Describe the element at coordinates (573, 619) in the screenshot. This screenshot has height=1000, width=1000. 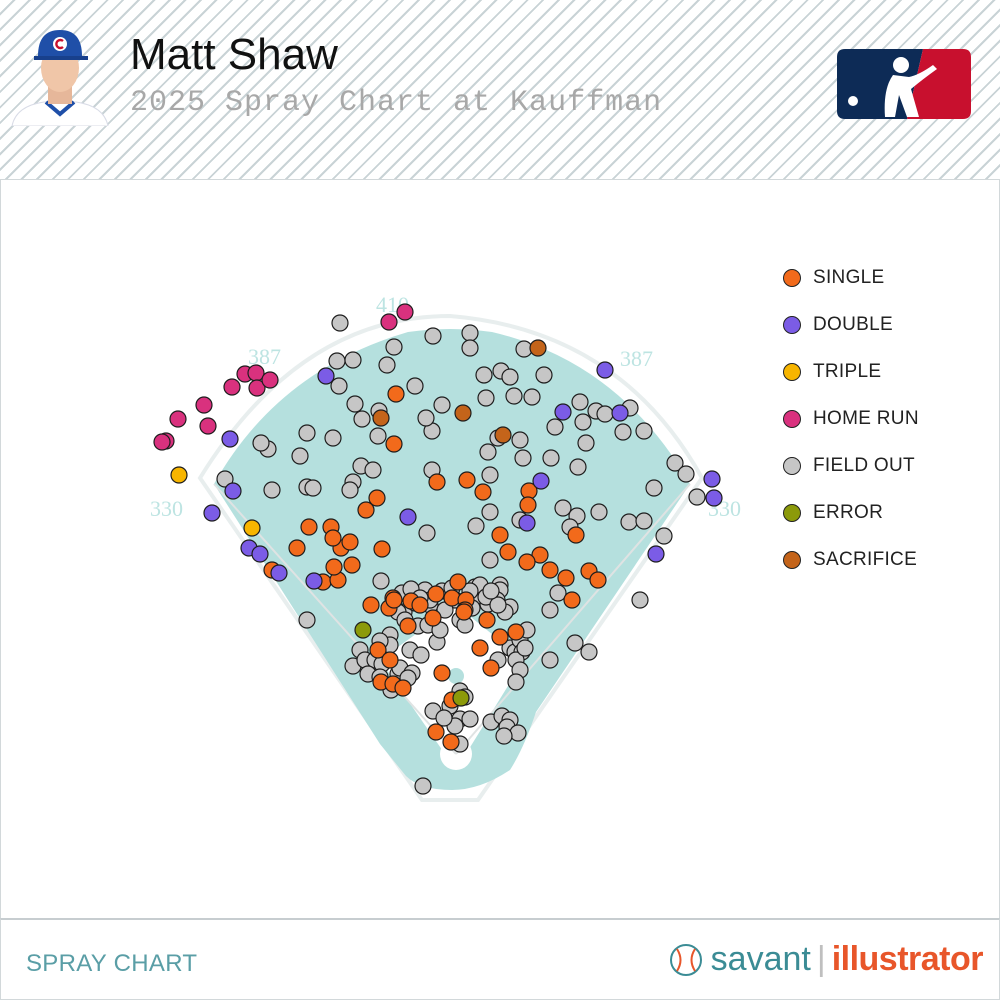
I see `foul-line-right` at that location.